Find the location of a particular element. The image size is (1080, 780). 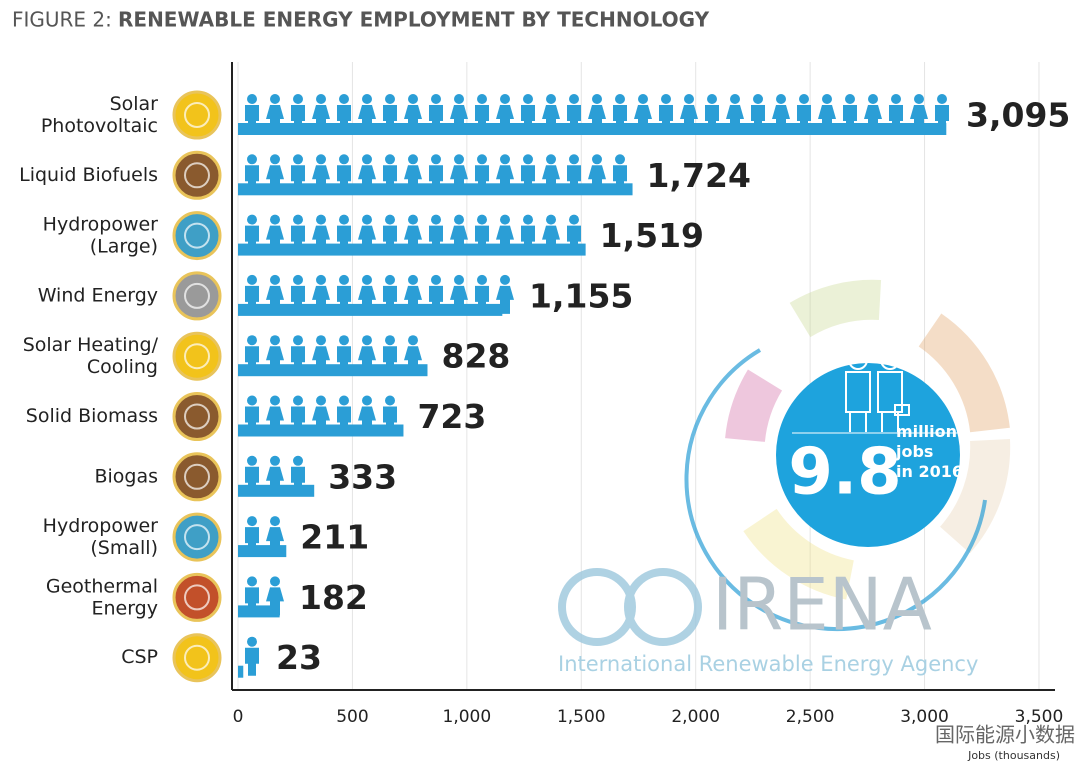

category-label: Solar Photovoltaic is located at coordinates (99, 115).